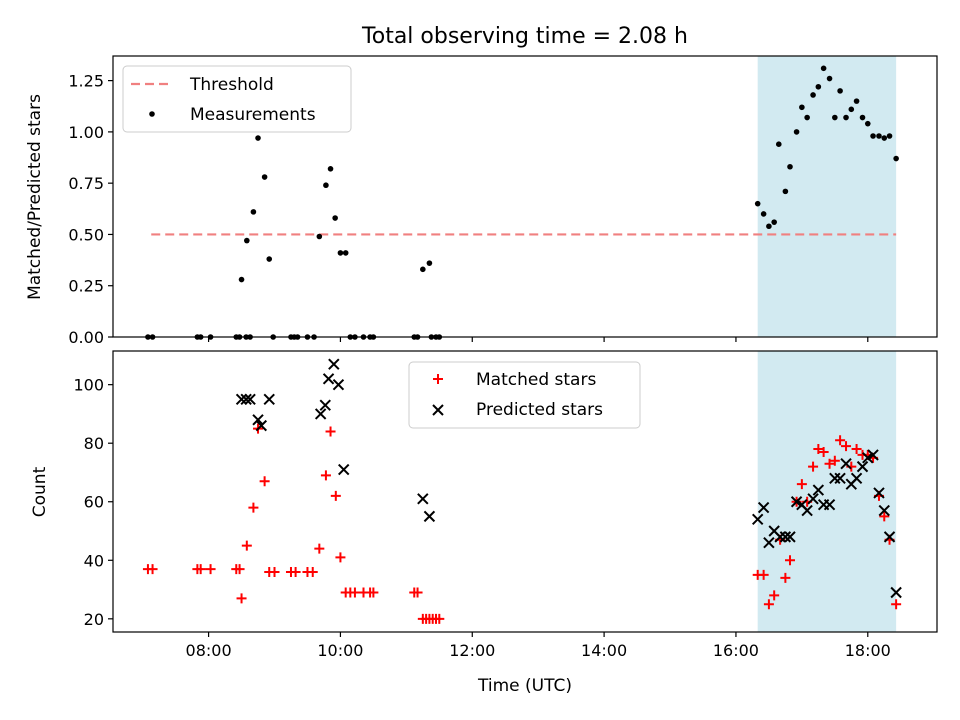 Image resolution: width=960 pixels, height=720 pixels. What do you see at coordinates (524, 395) in the screenshot?
I see `legend-box` at bounding box center [524, 395].